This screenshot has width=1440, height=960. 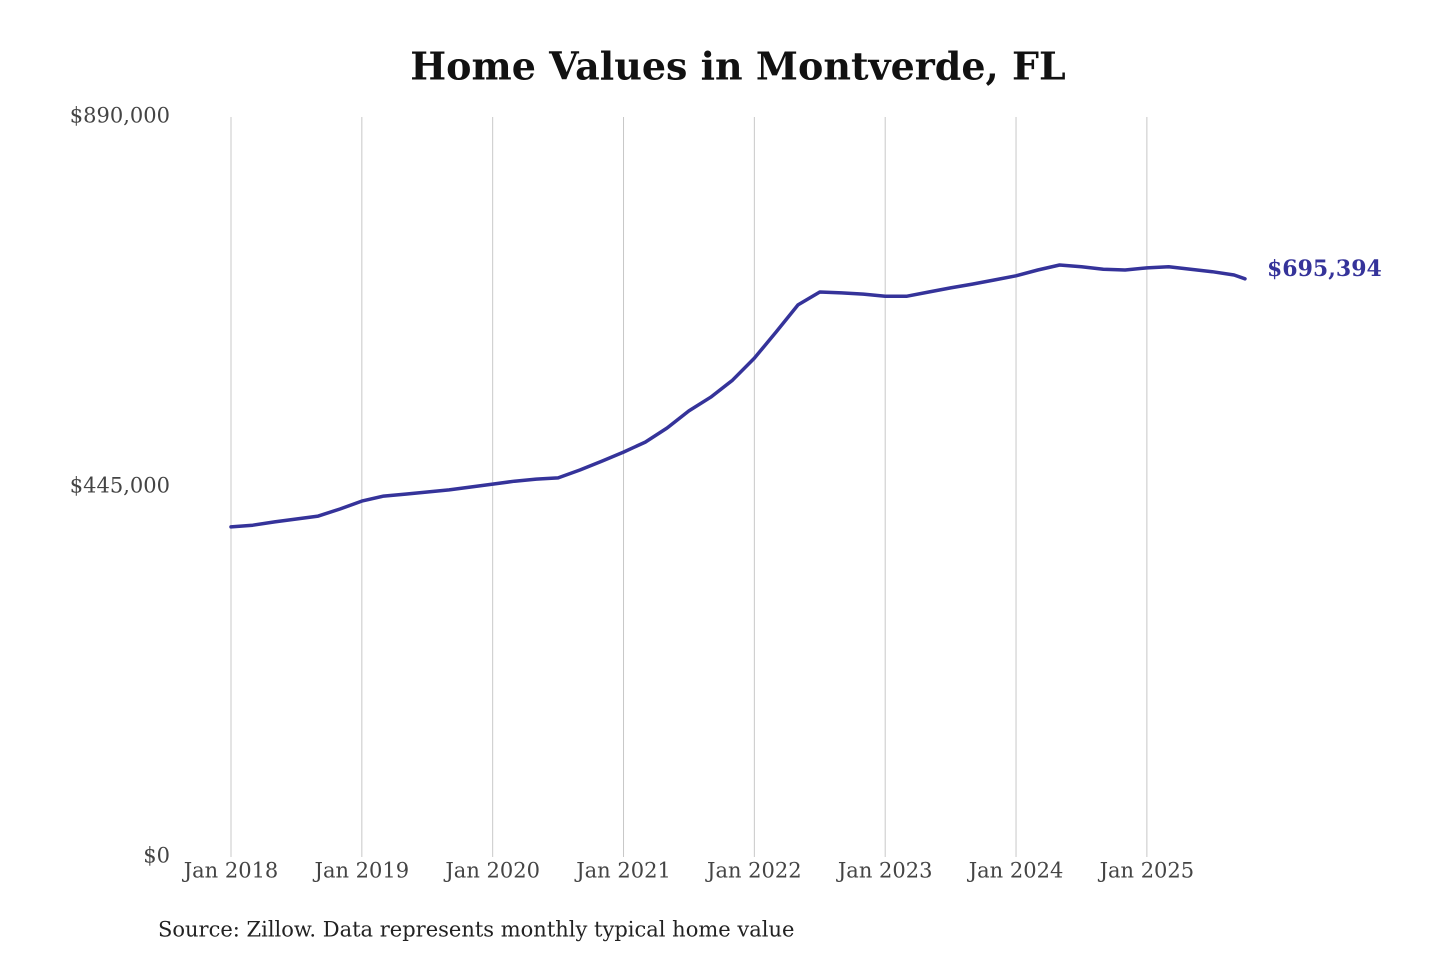 I want to click on x-tick-label: Jan 2020, so click(x=491, y=871).